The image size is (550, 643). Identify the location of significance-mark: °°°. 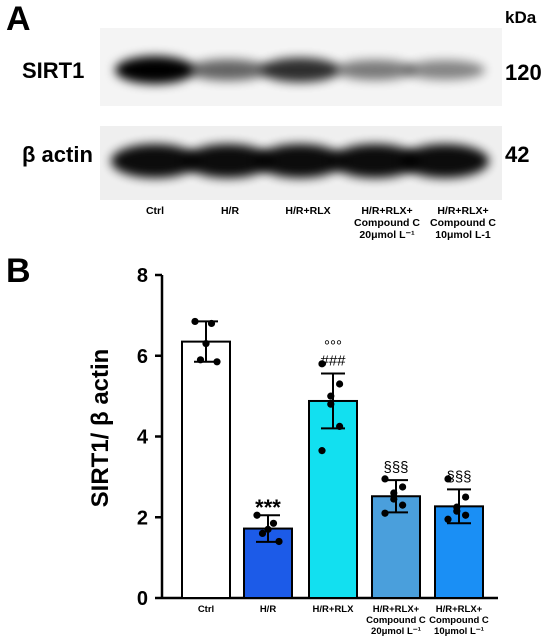
(333, 346).